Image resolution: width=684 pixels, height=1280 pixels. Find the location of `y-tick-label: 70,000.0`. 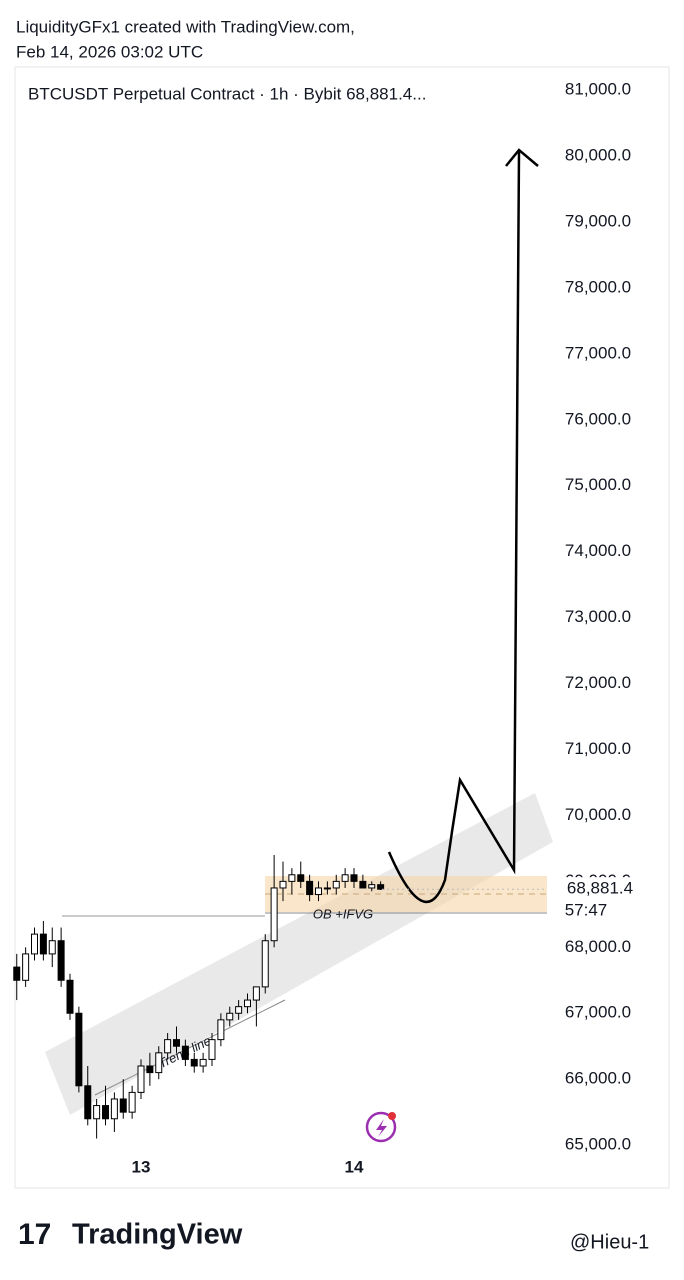

y-tick-label: 70,000.0 is located at coordinates (598, 814).